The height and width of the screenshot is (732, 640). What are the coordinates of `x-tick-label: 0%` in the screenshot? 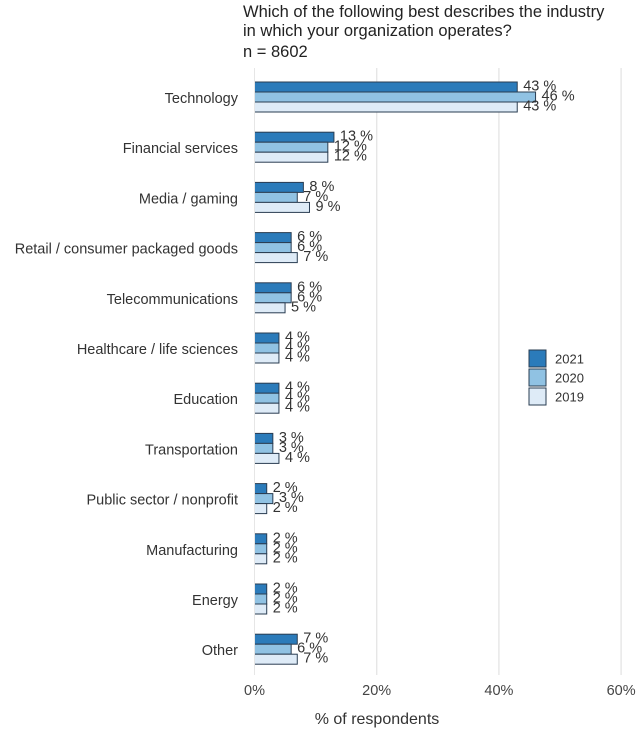 It's located at (254, 691).